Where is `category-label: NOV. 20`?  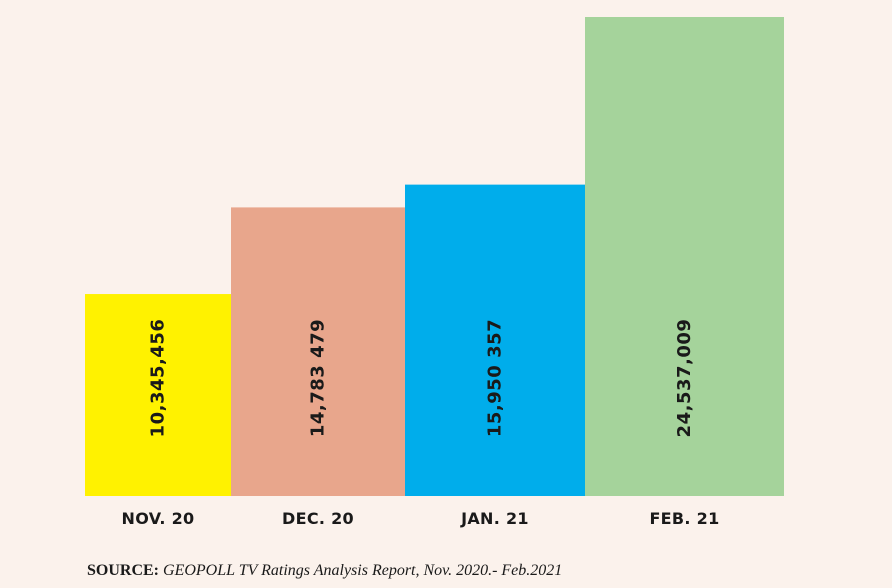
category-label: NOV. 20 is located at coordinates (158, 518).